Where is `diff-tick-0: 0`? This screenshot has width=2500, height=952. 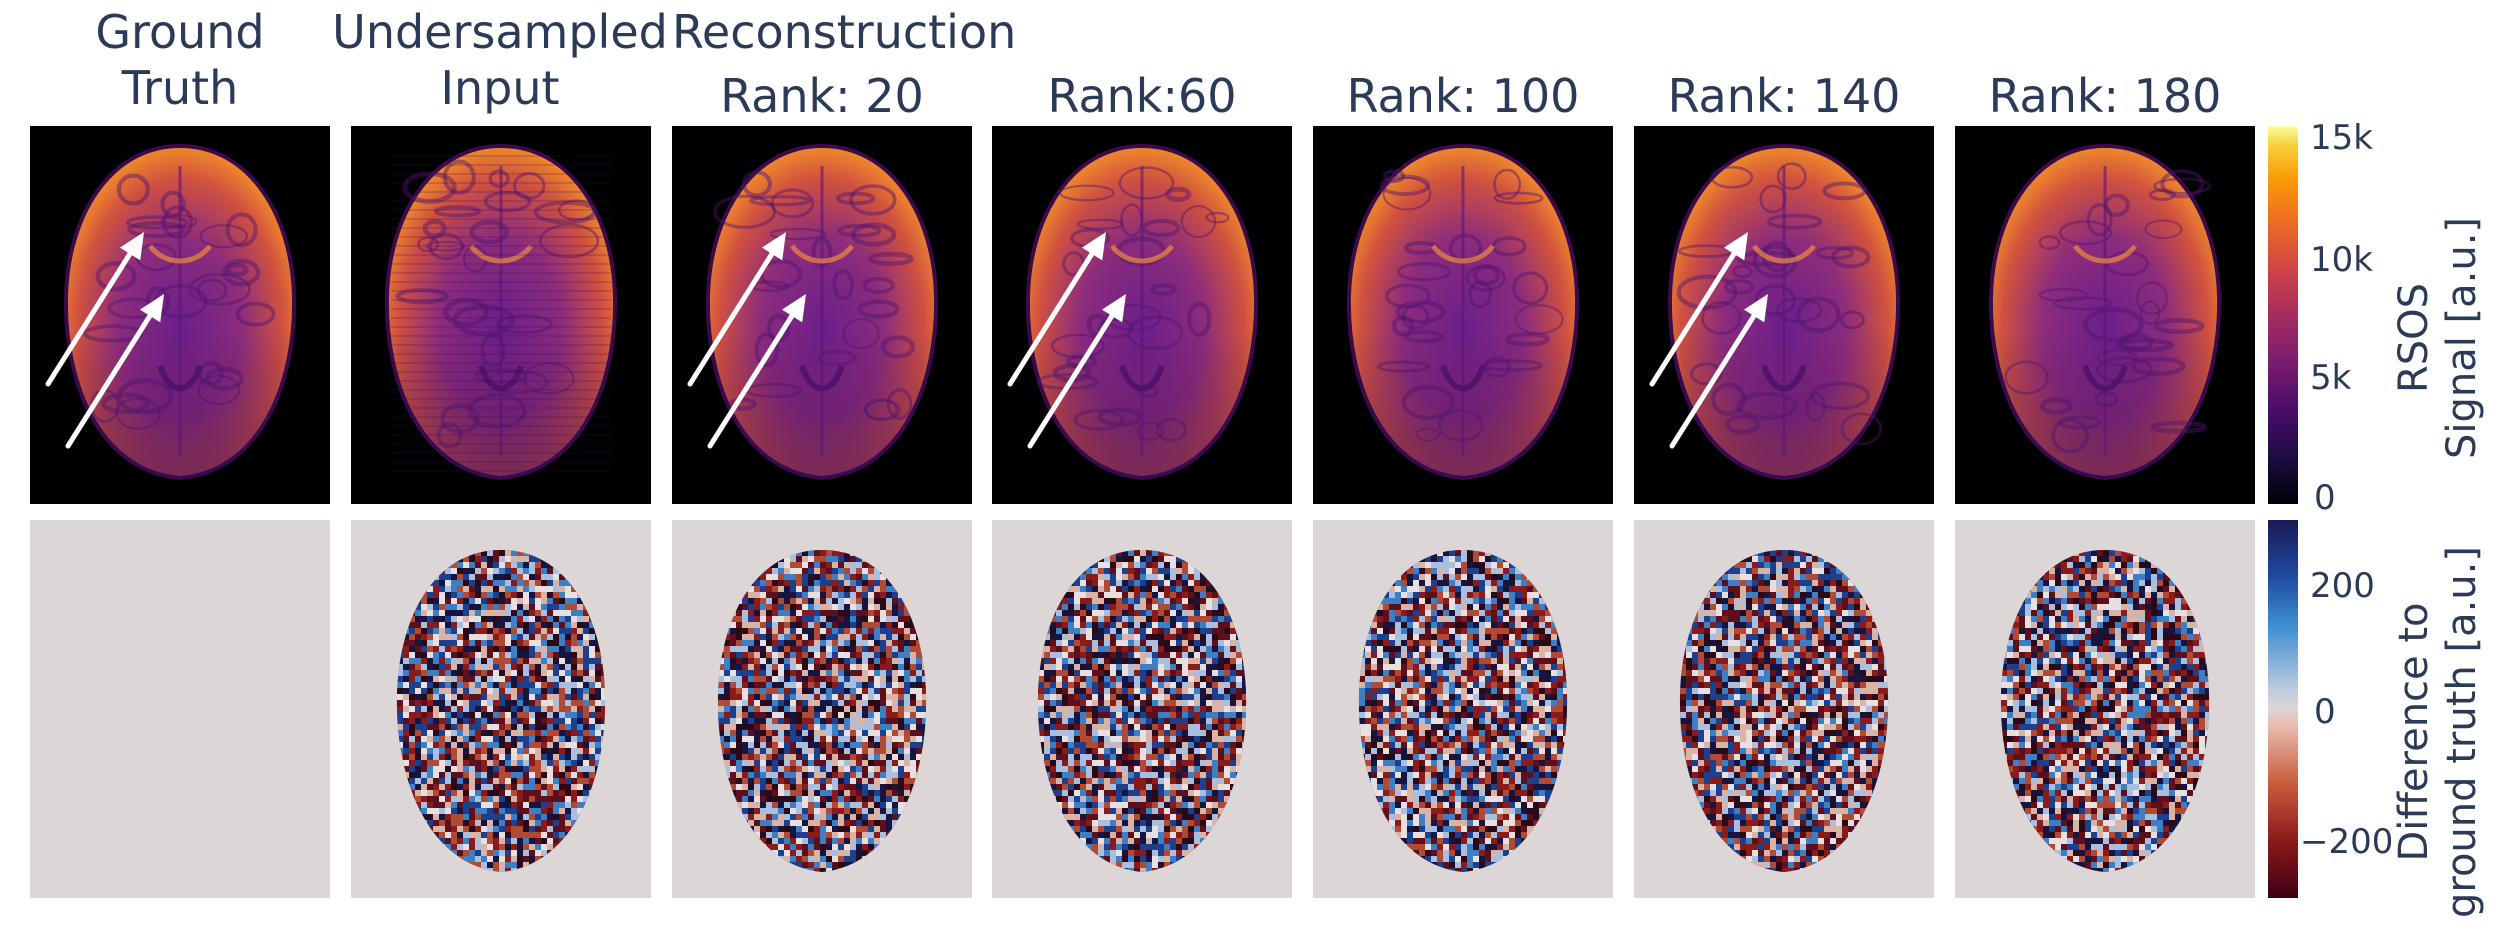 diff-tick-0: 0 is located at coordinates (2325, 712).